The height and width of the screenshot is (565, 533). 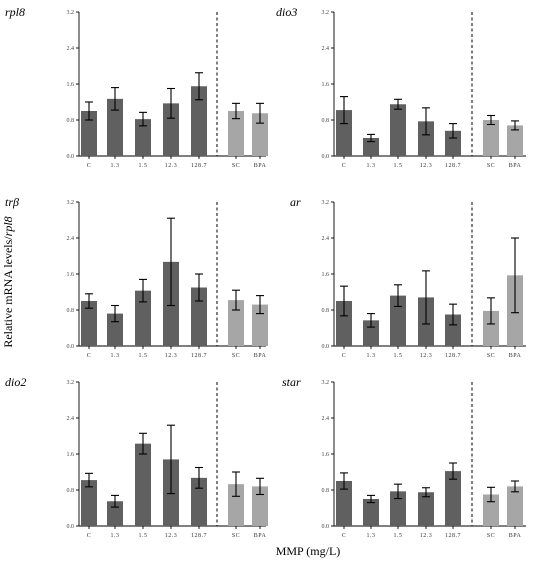 I want to click on y-axis-label-prefix: Relative mRNA levels/, so click(x=8, y=292).